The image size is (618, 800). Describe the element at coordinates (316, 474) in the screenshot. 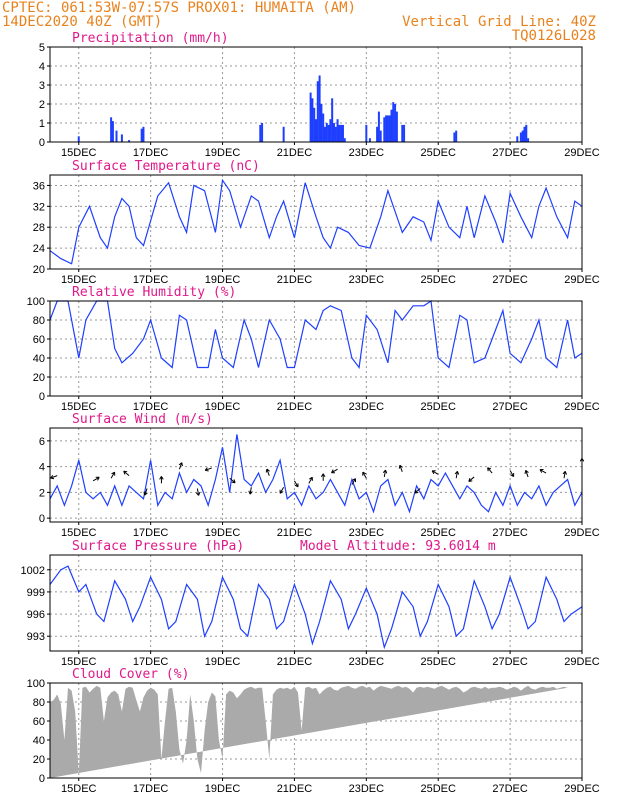

I see `wind-series-line` at that location.